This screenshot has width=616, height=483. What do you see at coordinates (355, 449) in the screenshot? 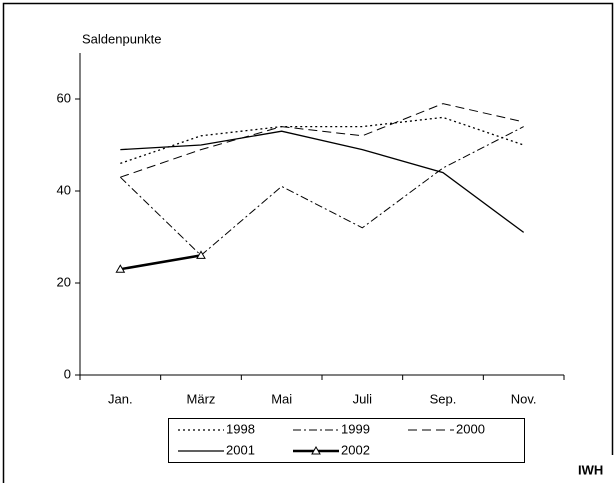
I see `legend-label: 2002` at bounding box center [355, 449].